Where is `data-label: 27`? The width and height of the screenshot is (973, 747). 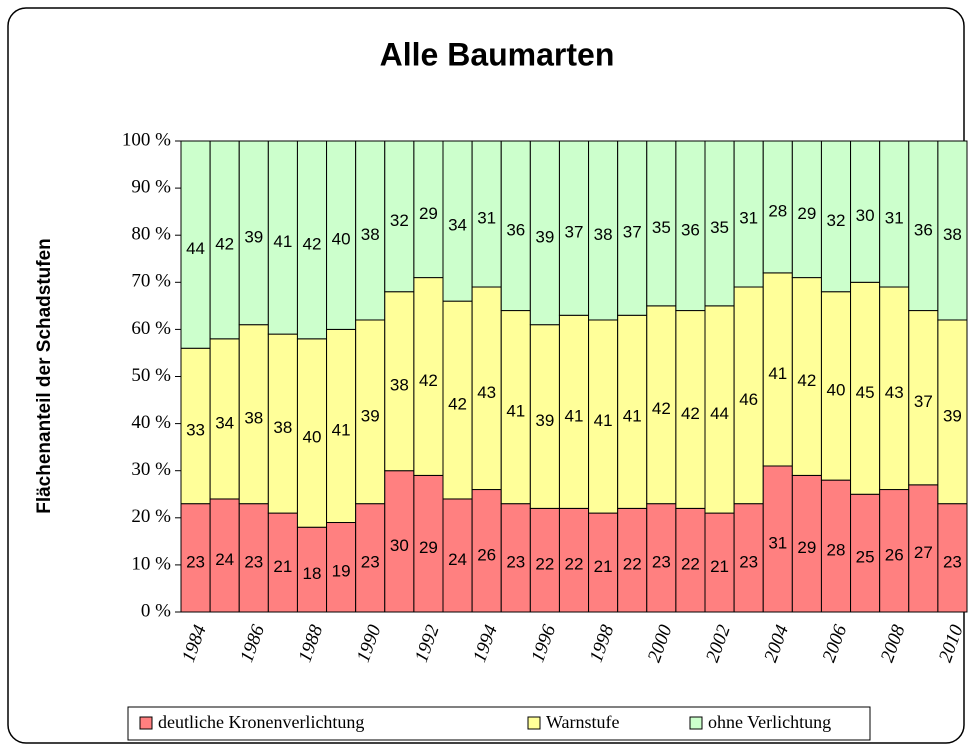
data-label: 27 is located at coordinates (923, 552).